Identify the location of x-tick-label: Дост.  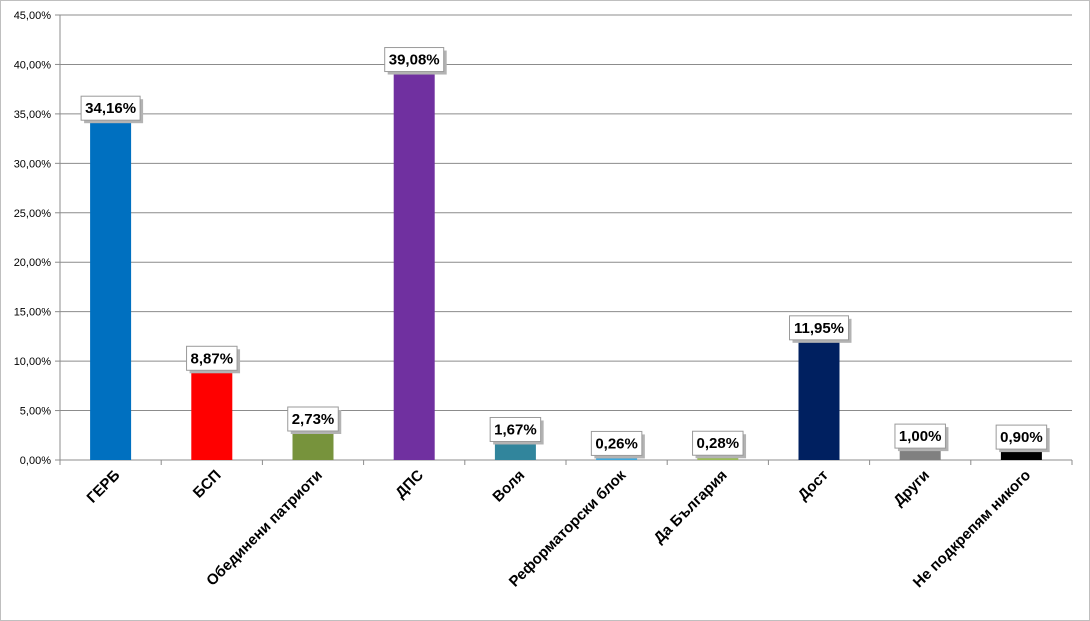
(813, 485).